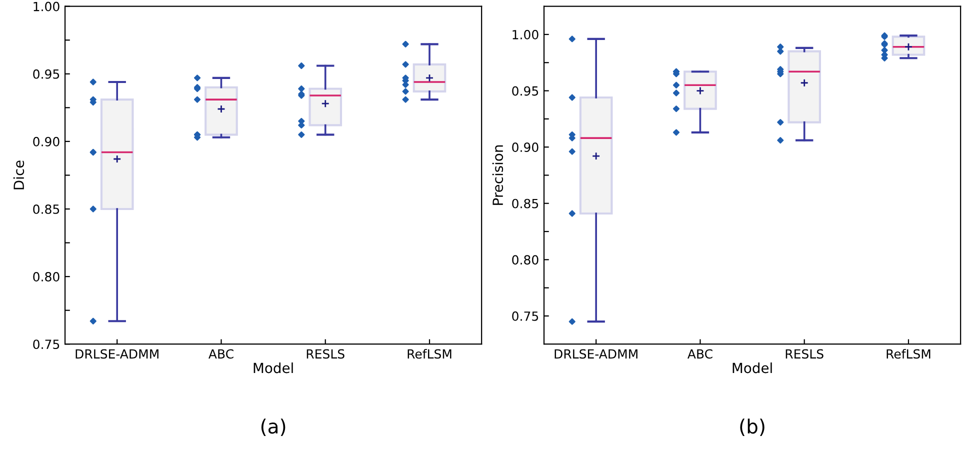  Describe the element at coordinates (498, 175) in the screenshot. I see `y-axis-title: Precision` at that location.